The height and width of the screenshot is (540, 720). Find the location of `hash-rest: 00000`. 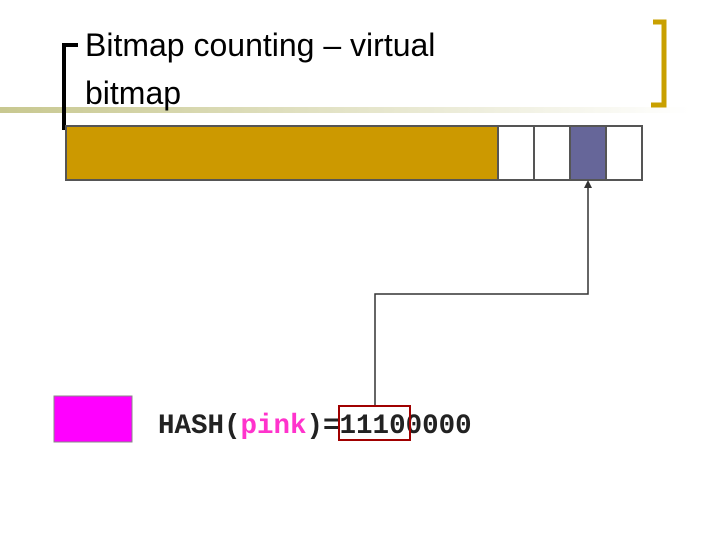

hash-rest: 00000 is located at coordinates (430, 426).